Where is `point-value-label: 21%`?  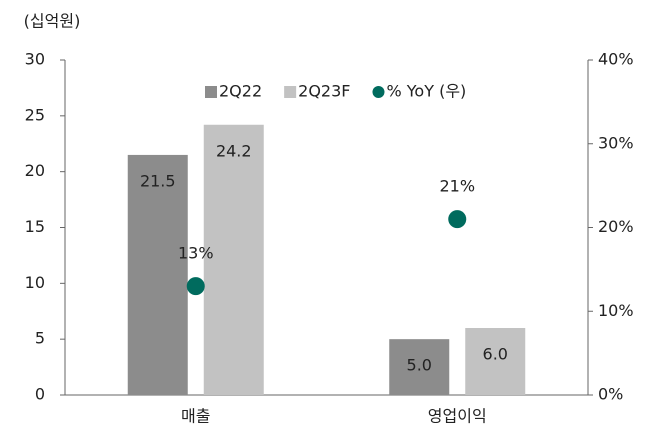 point-value-label: 21% is located at coordinates (457, 186).